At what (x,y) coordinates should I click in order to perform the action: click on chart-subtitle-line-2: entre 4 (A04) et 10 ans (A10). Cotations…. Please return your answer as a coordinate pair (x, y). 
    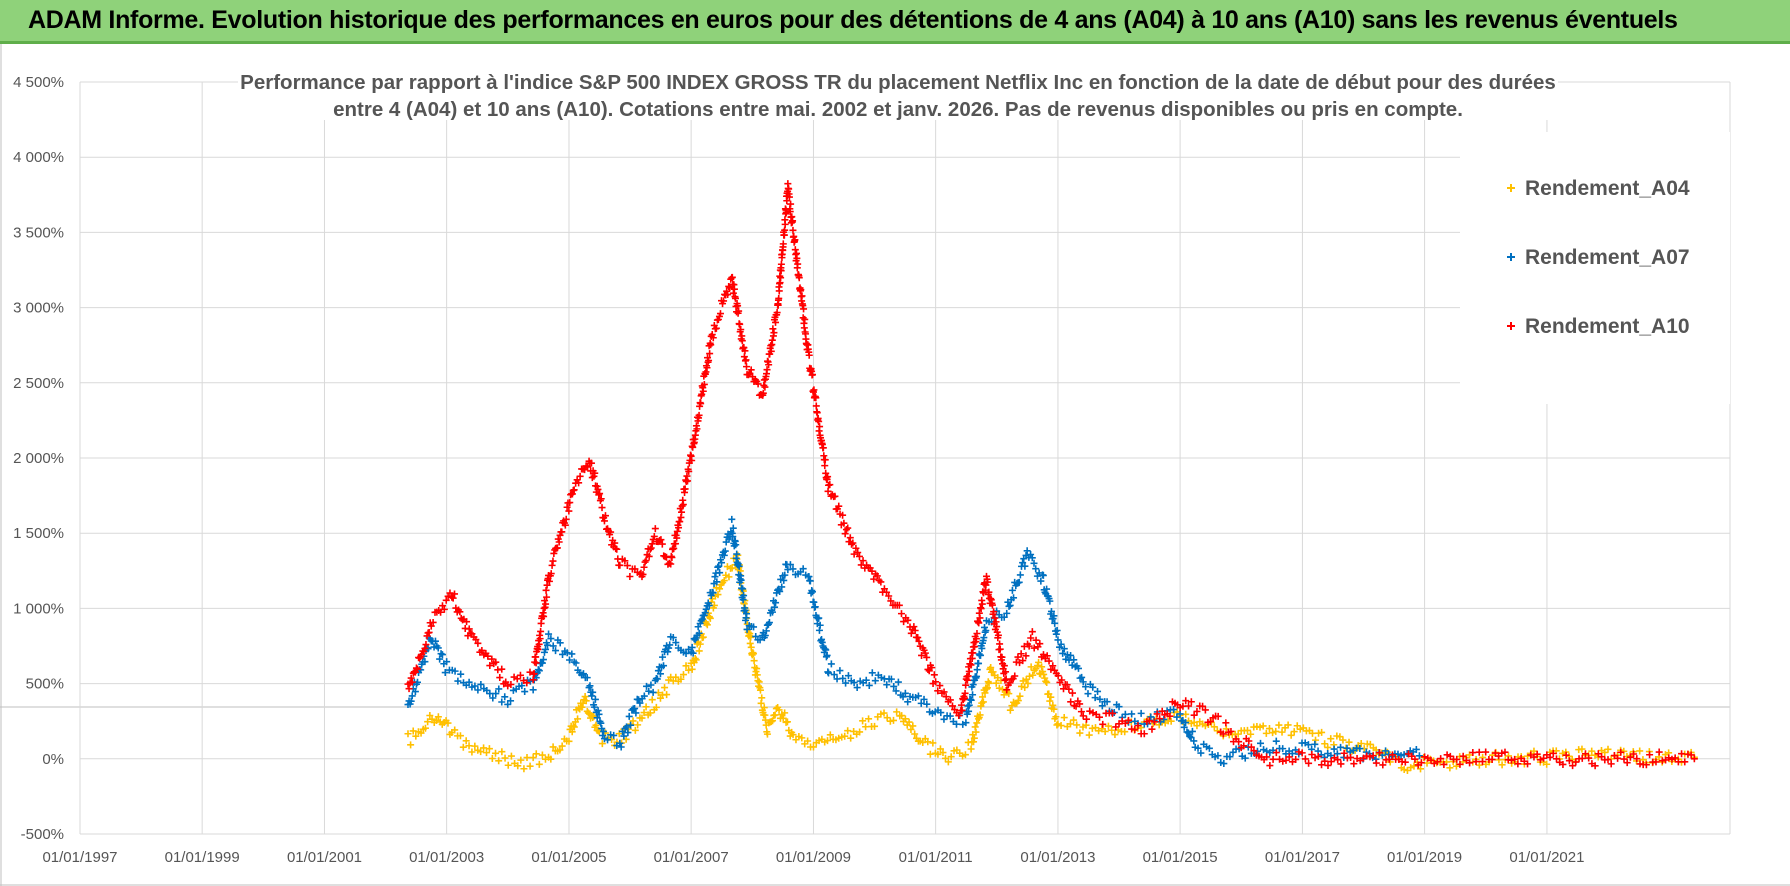
    Looking at the image, I should click on (898, 109).